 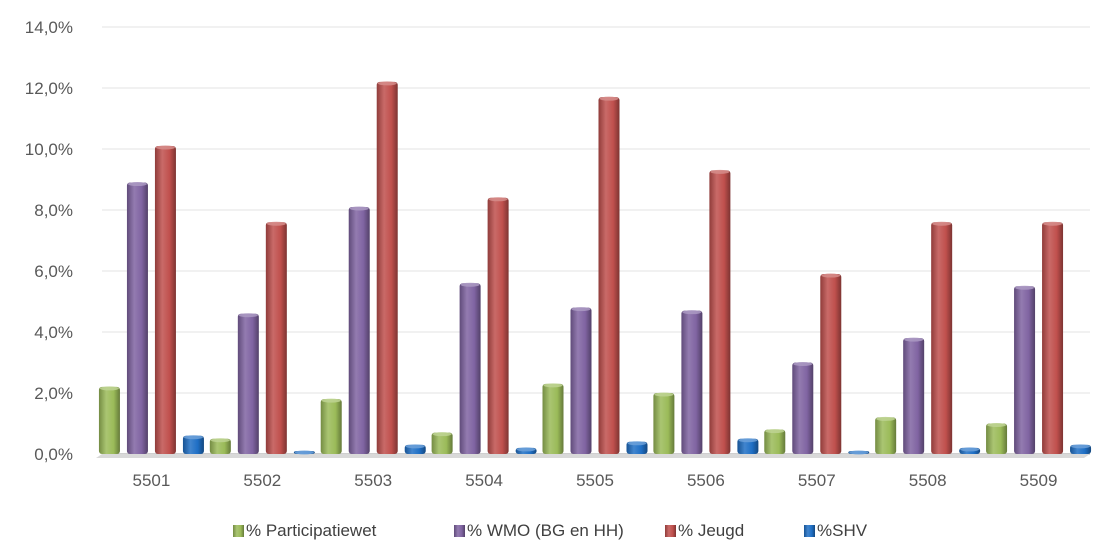 I want to click on legend-label: % Participatiewet, so click(x=311, y=530).